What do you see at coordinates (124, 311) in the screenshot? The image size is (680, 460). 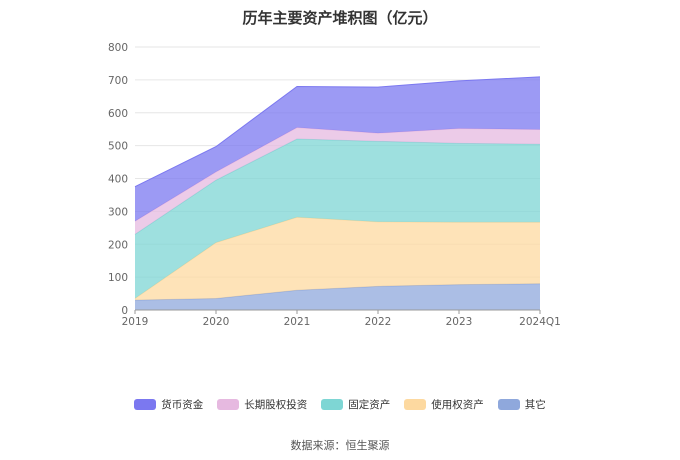 I see `y-tick-label: 0` at bounding box center [124, 311].